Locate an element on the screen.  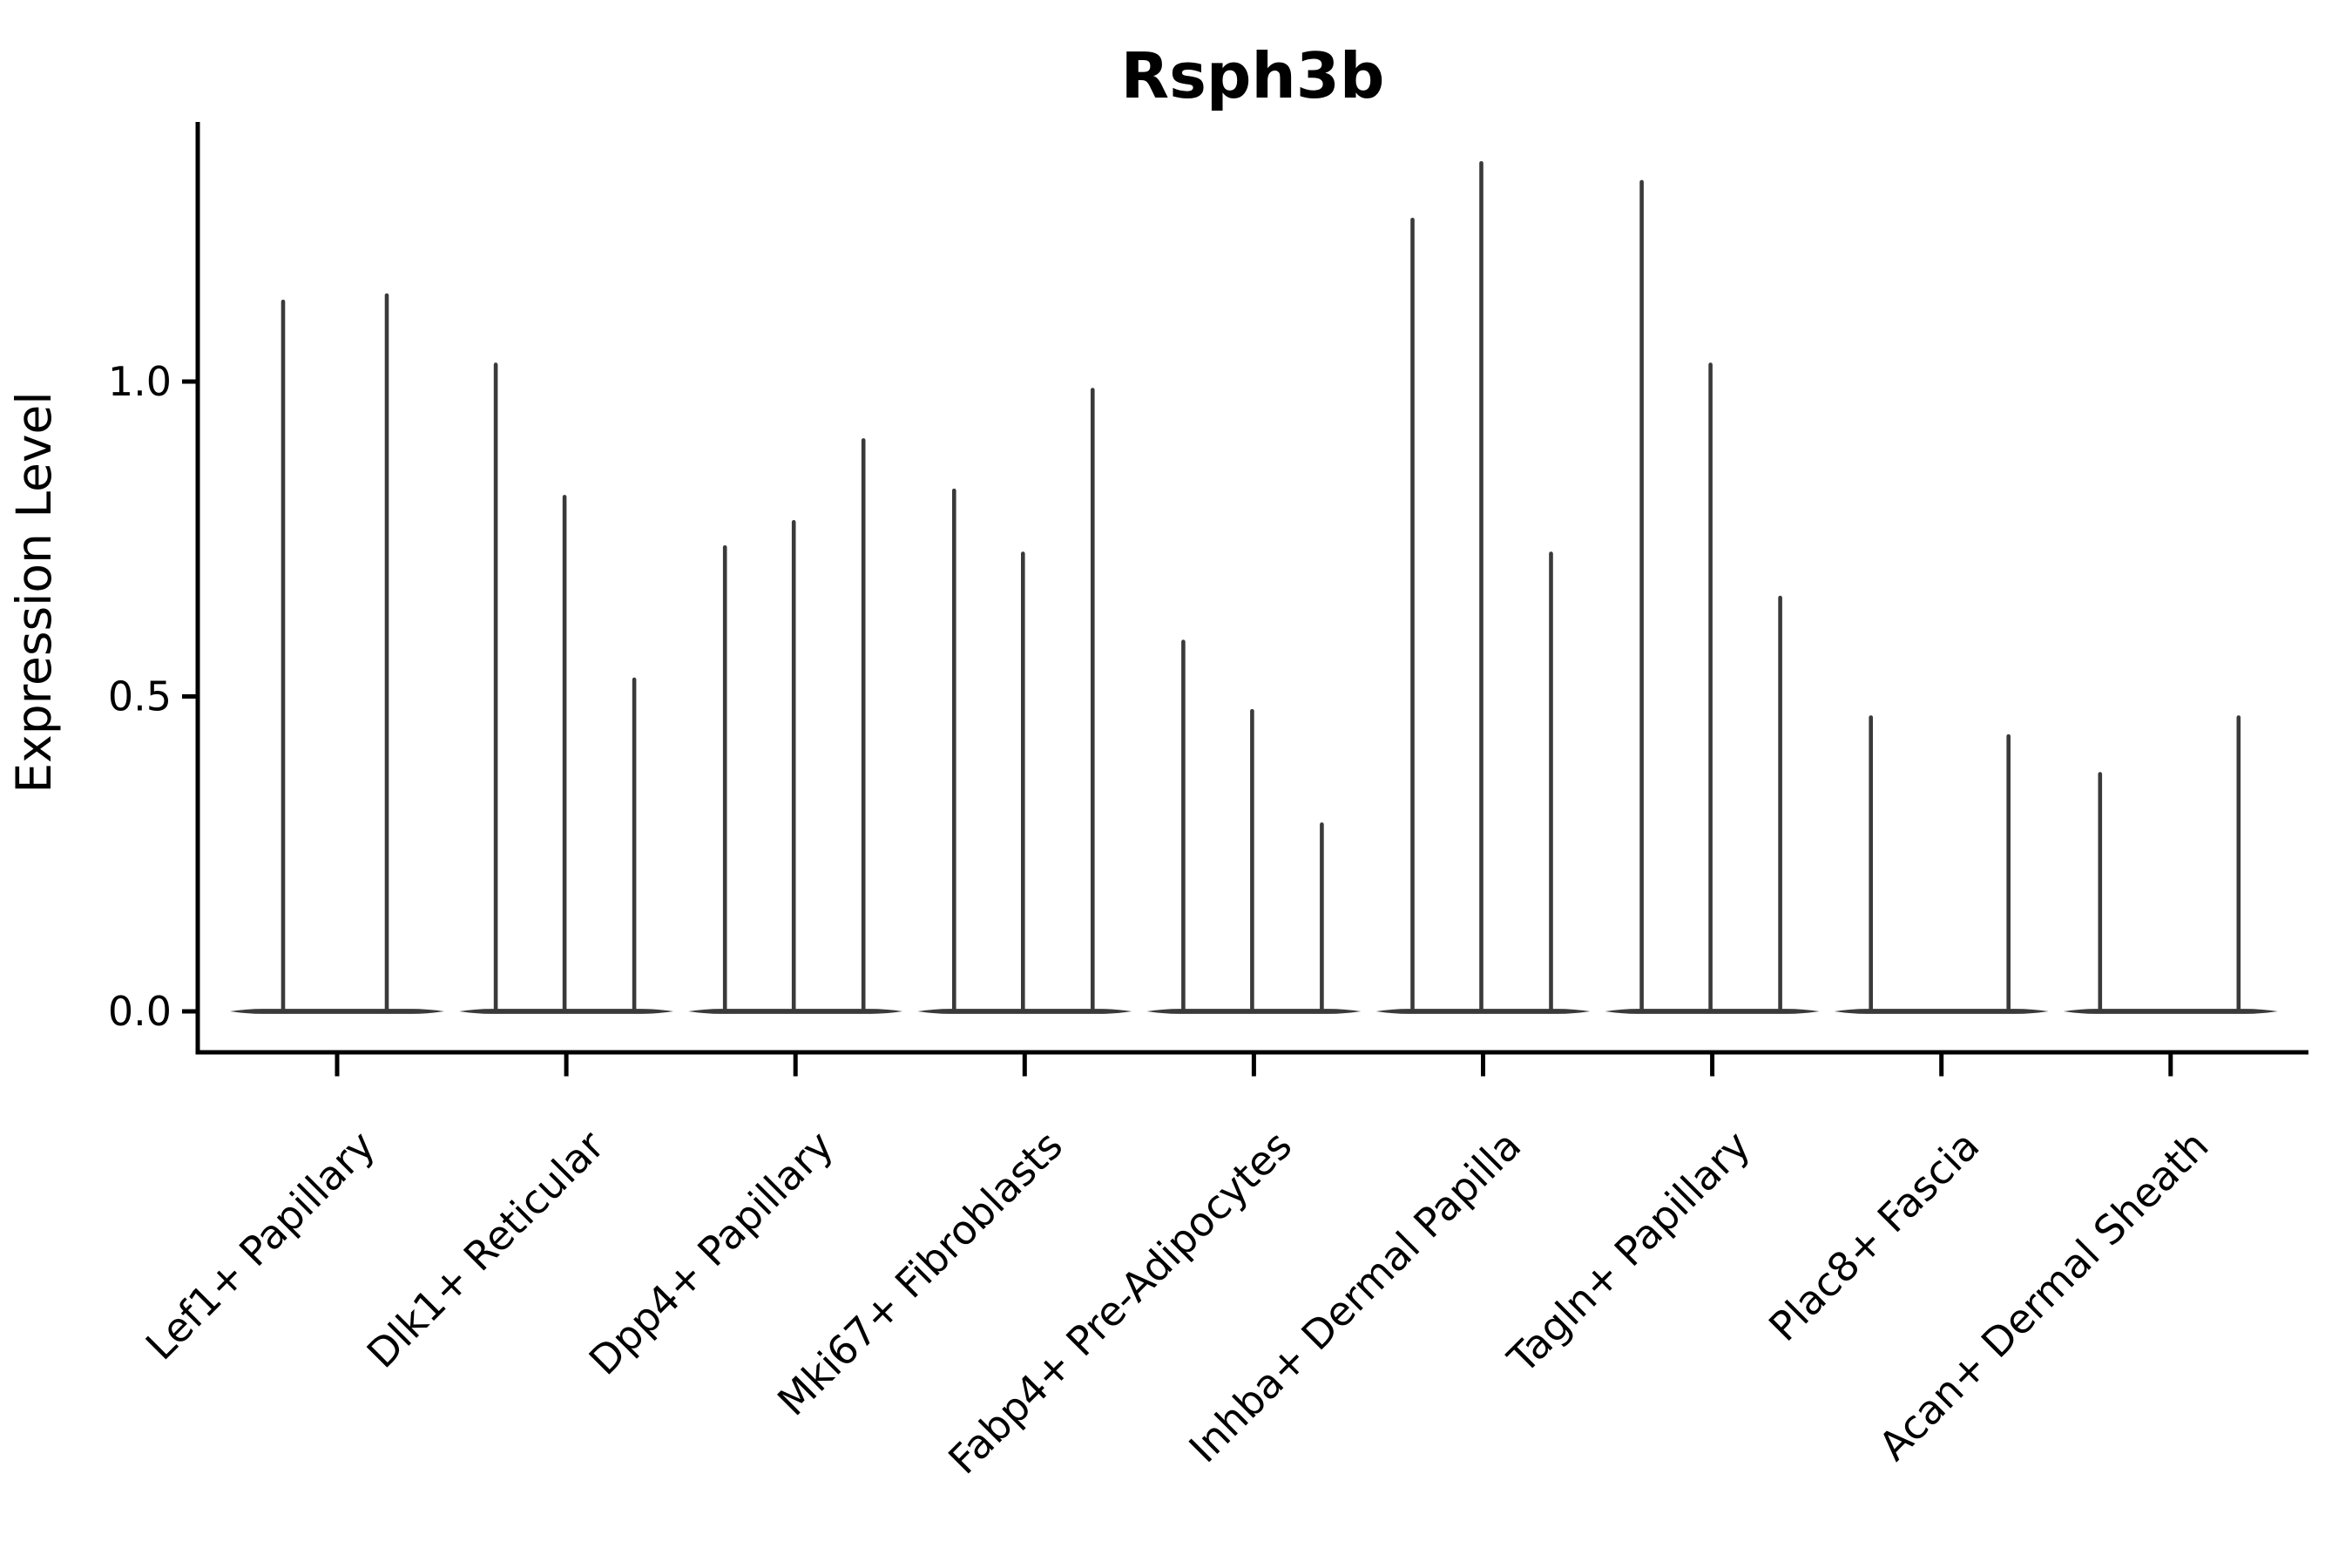
x-tick-label-2: Dpp4+ Papillary is located at coordinates (711, 1253).